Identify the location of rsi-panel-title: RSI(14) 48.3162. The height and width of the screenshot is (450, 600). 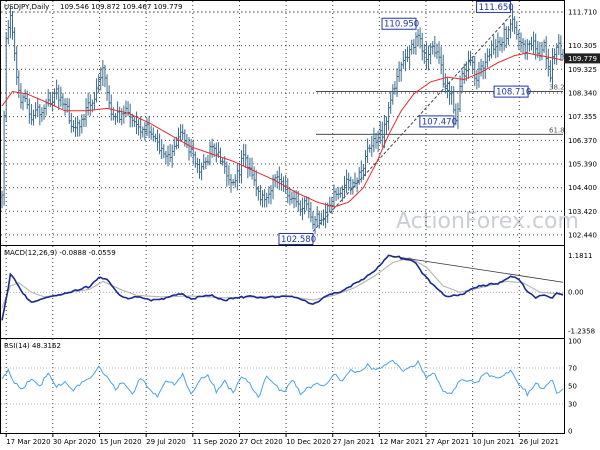
(32, 346).